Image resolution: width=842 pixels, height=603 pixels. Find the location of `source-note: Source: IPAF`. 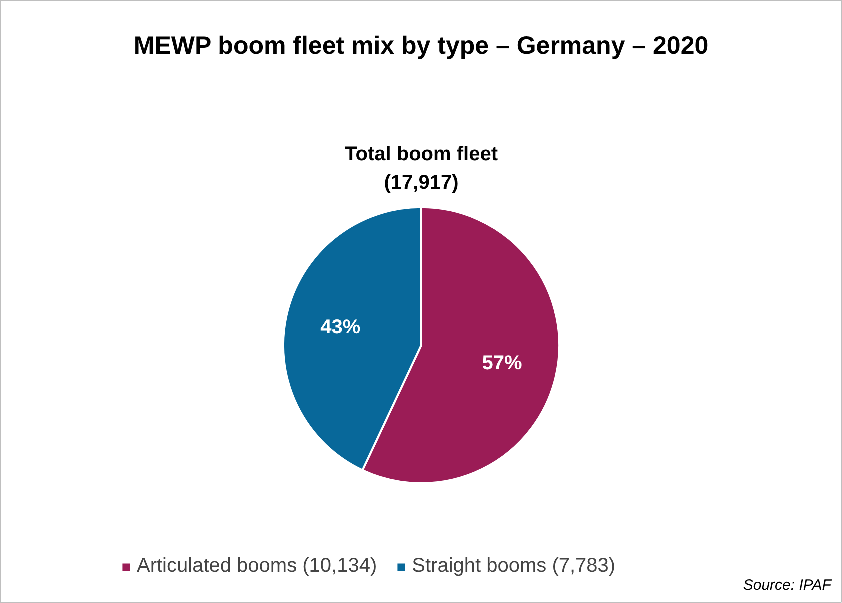

source-note: Source: IPAF is located at coordinates (787, 585).